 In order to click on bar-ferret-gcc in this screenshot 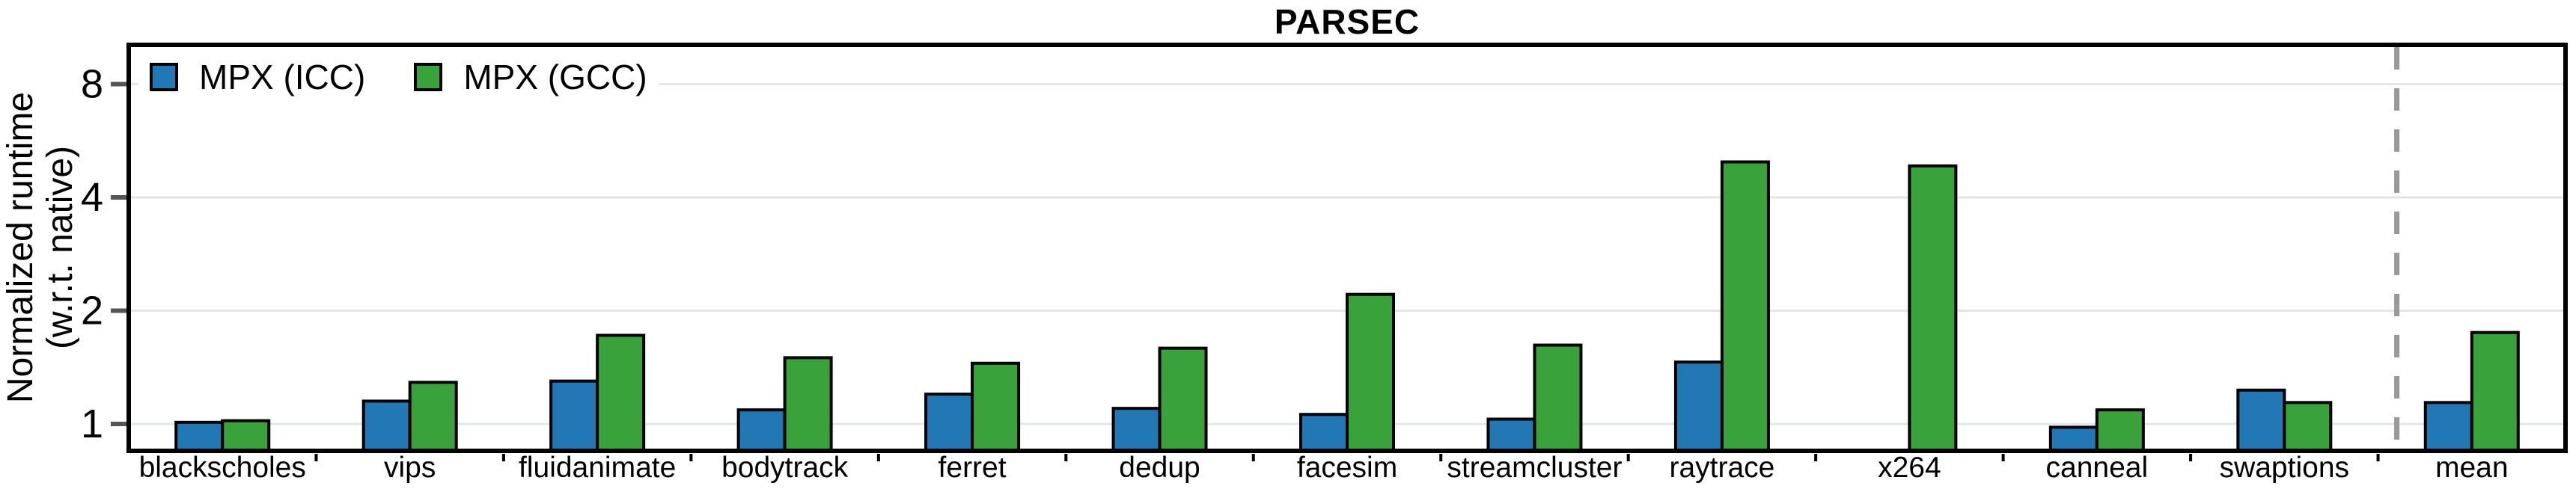, I will do `click(996, 407)`.